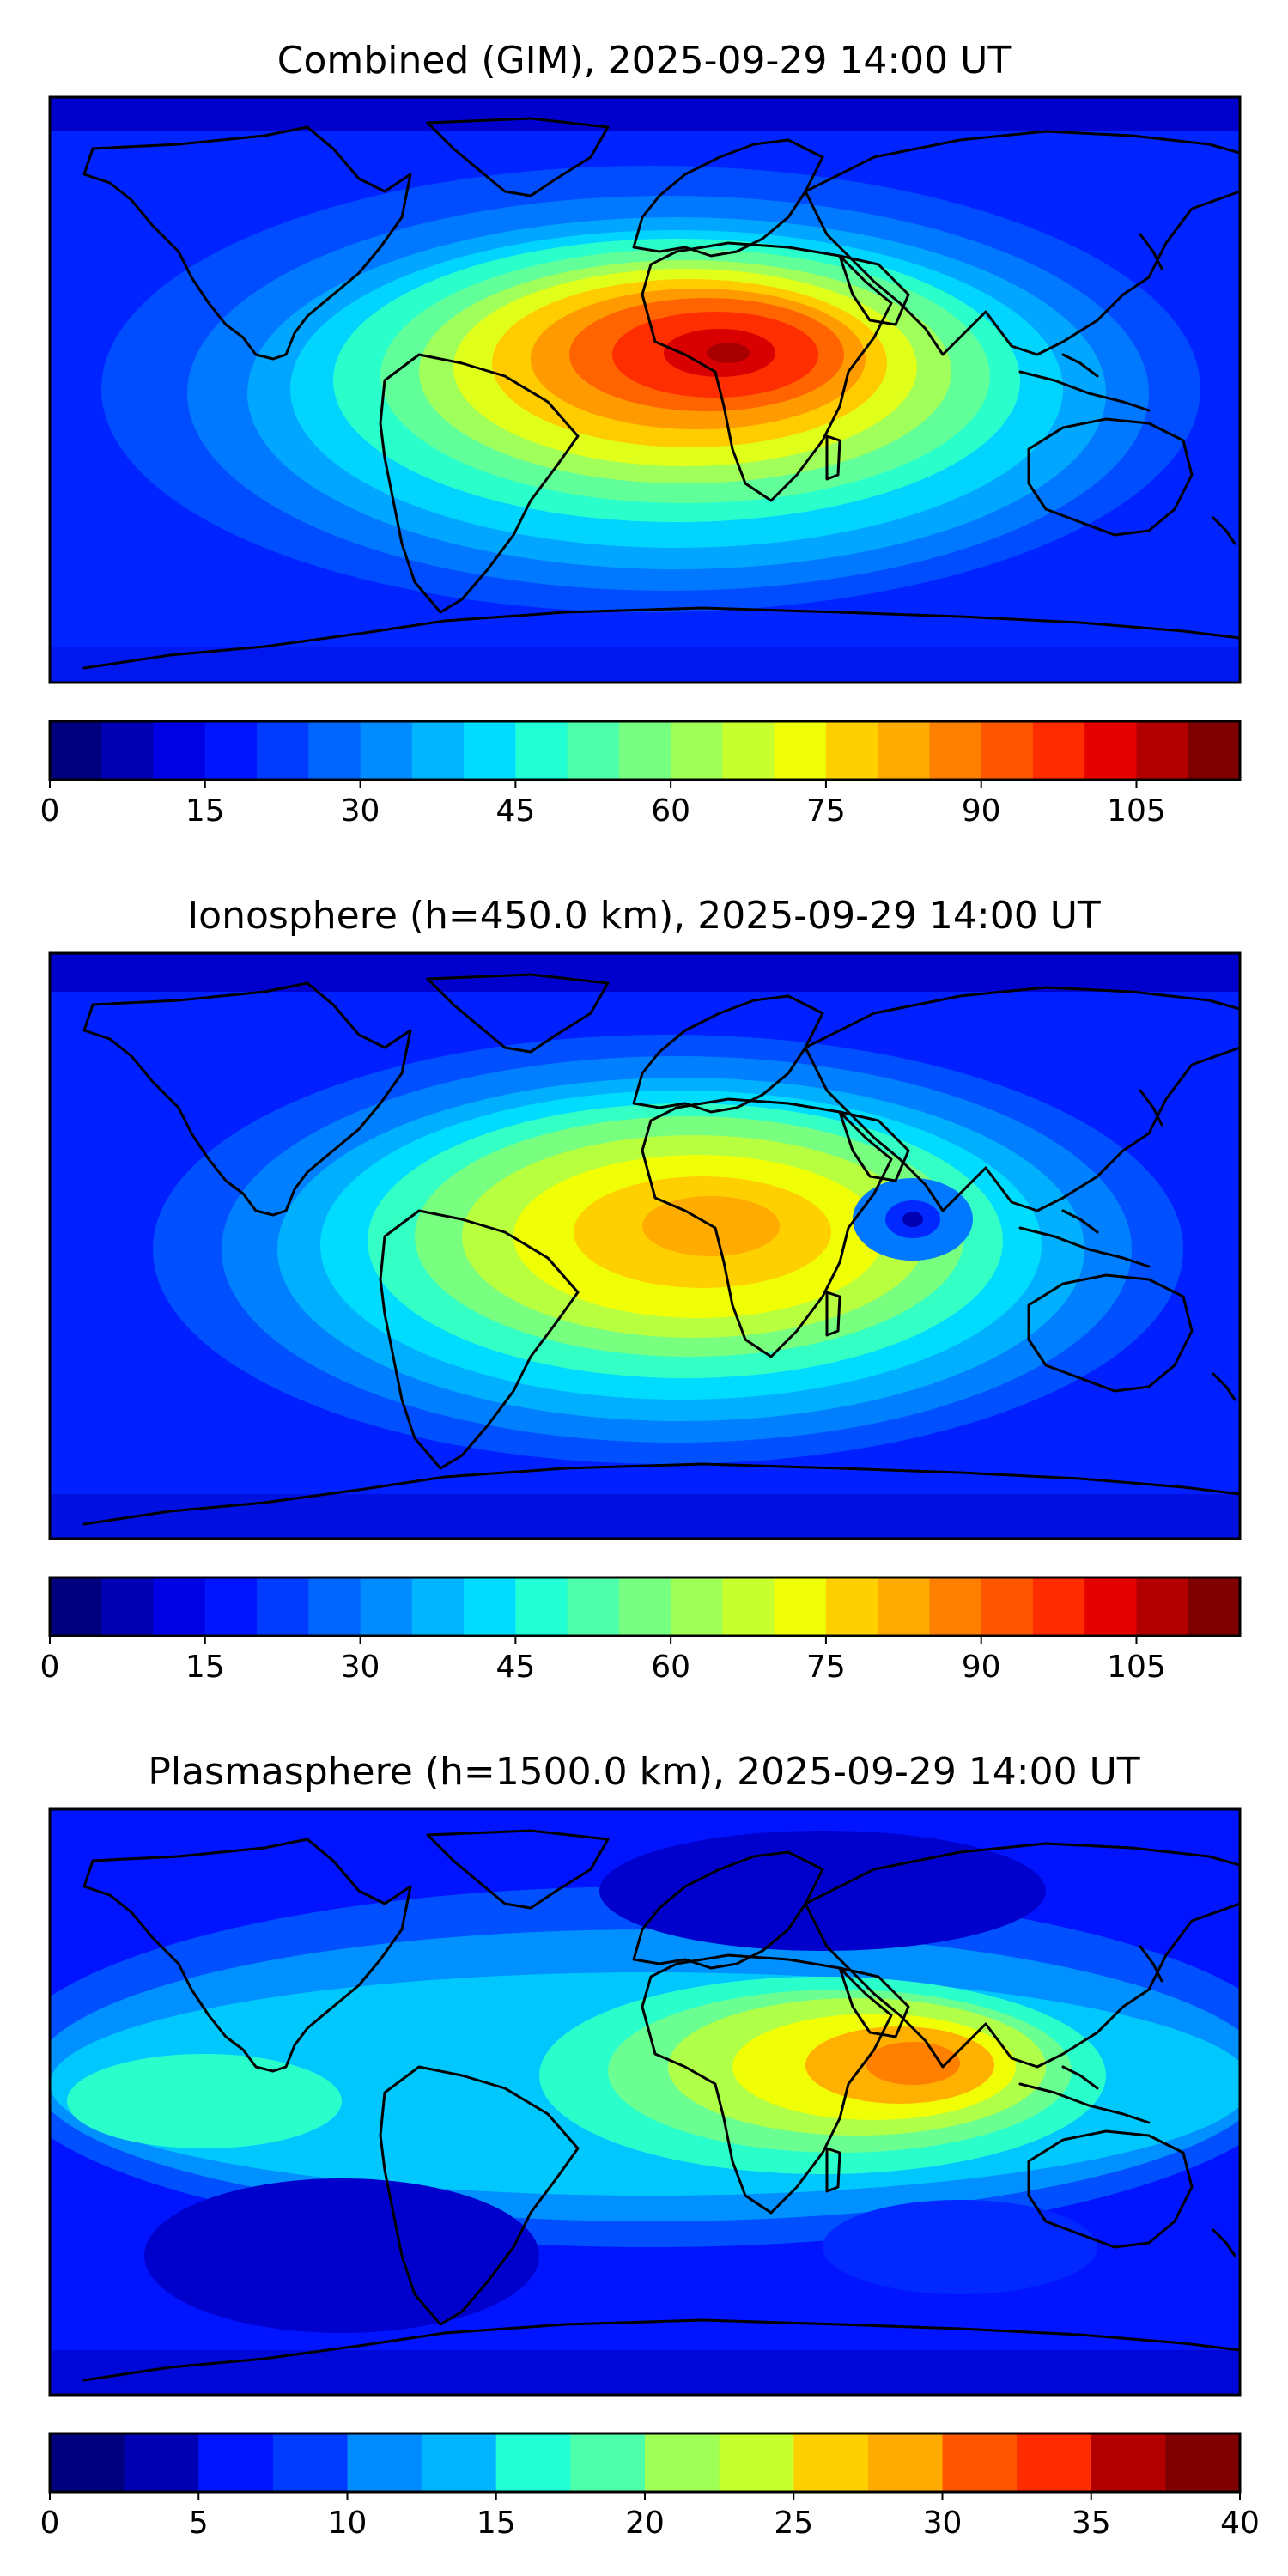  I want to click on colorbar-tick-label: 40, so click(1240, 2523).